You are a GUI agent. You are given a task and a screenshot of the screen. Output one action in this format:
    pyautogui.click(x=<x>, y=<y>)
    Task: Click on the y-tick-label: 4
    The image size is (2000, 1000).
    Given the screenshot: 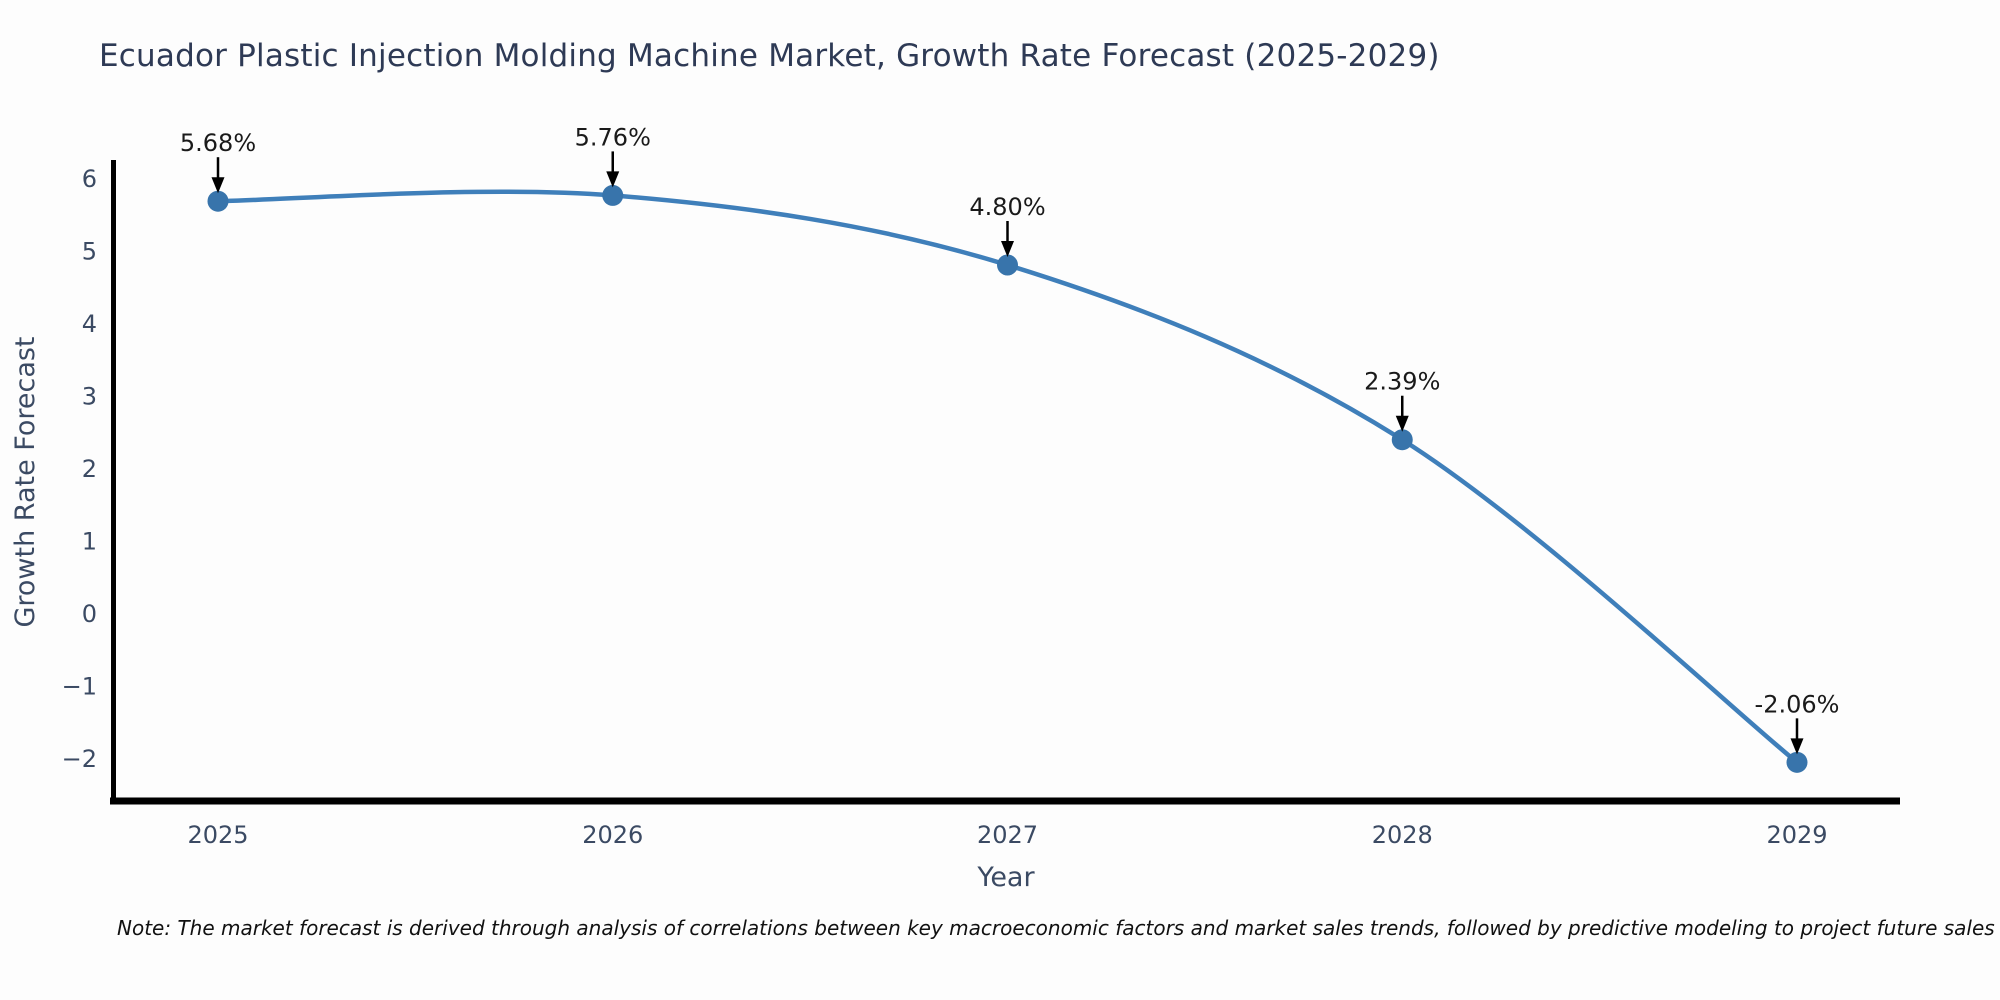 What is the action you would take?
    pyautogui.click(x=89, y=324)
    